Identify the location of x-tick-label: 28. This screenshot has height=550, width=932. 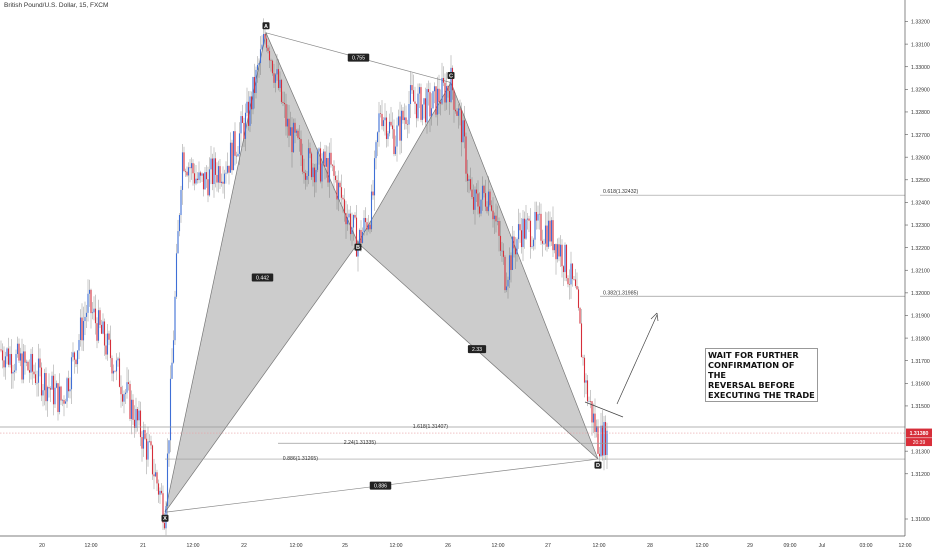
(650, 546).